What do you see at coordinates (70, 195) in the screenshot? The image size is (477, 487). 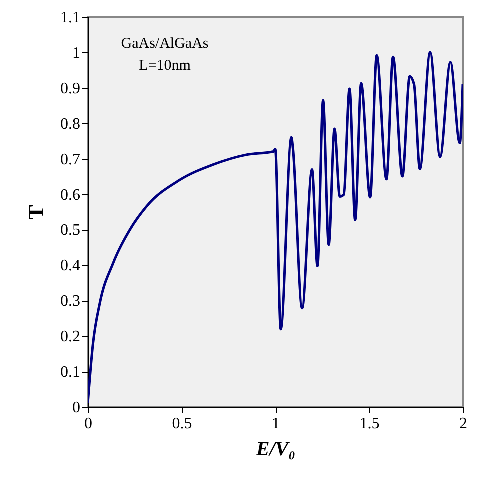 I see `y-tick-label: 0.6` at bounding box center [70, 195].